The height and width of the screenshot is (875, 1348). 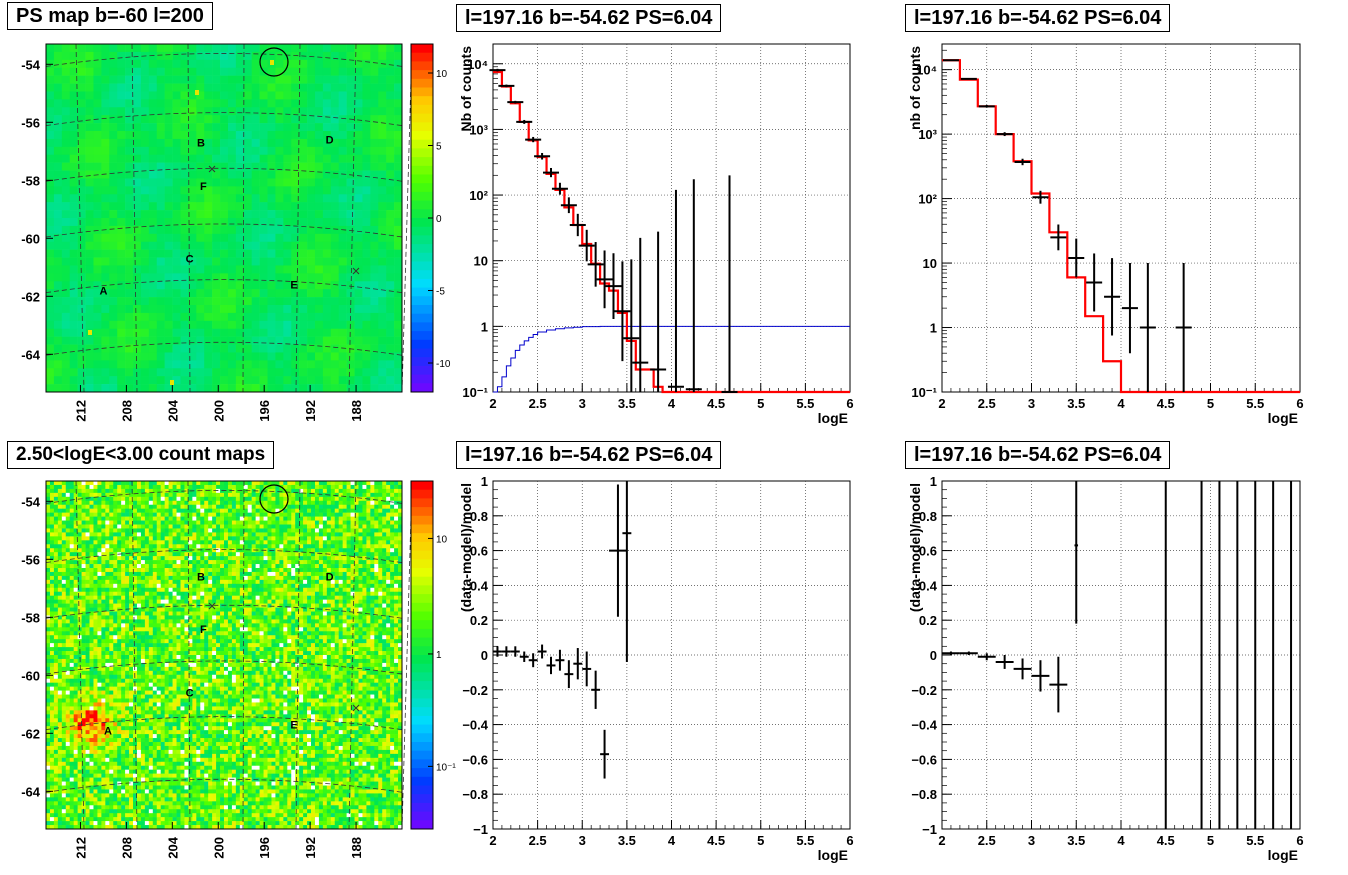 What do you see at coordinates (422, 109) in the screenshot?
I see `colorbar-segment` at bounding box center [422, 109].